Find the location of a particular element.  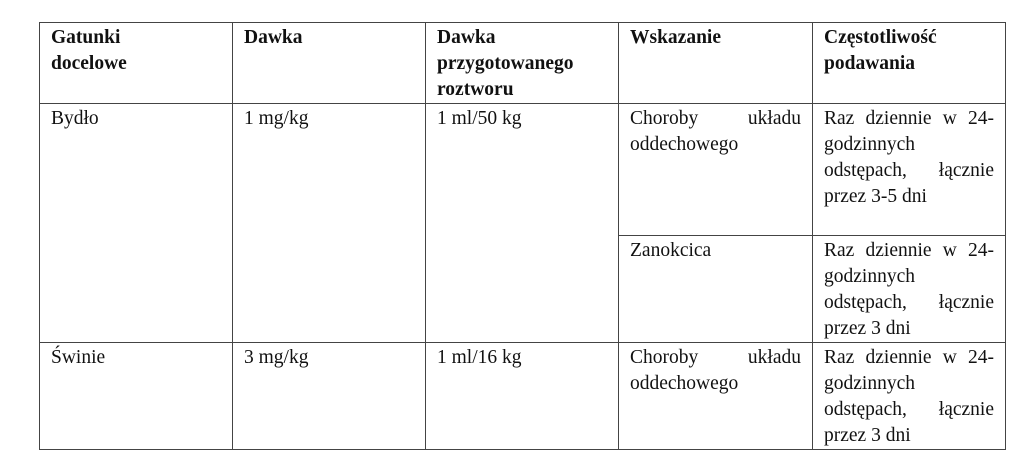

header-indication: Wskazanie is located at coordinates (715, 63).